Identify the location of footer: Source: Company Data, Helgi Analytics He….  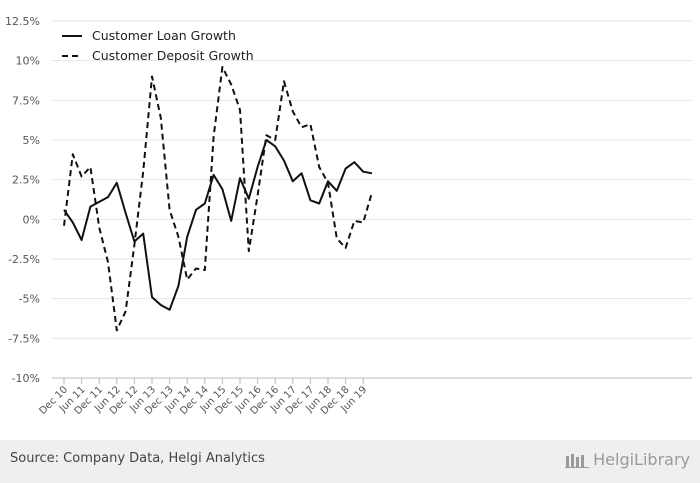
(350, 461).